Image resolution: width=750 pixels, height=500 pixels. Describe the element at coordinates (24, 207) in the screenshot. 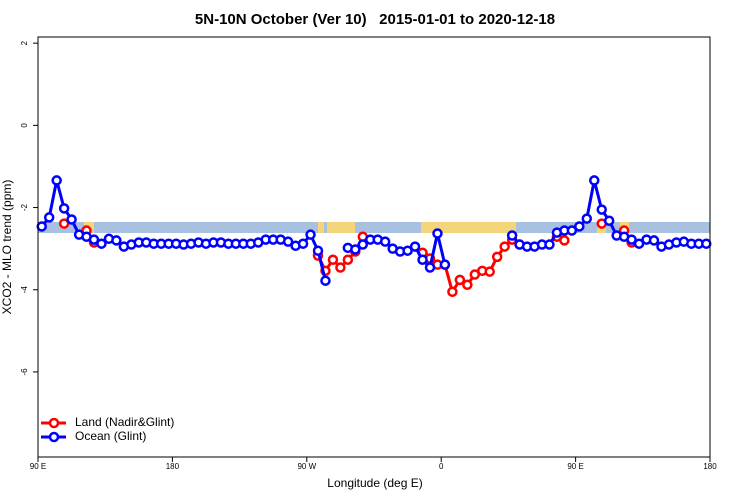

I see `y-tick-label: -2` at that location.